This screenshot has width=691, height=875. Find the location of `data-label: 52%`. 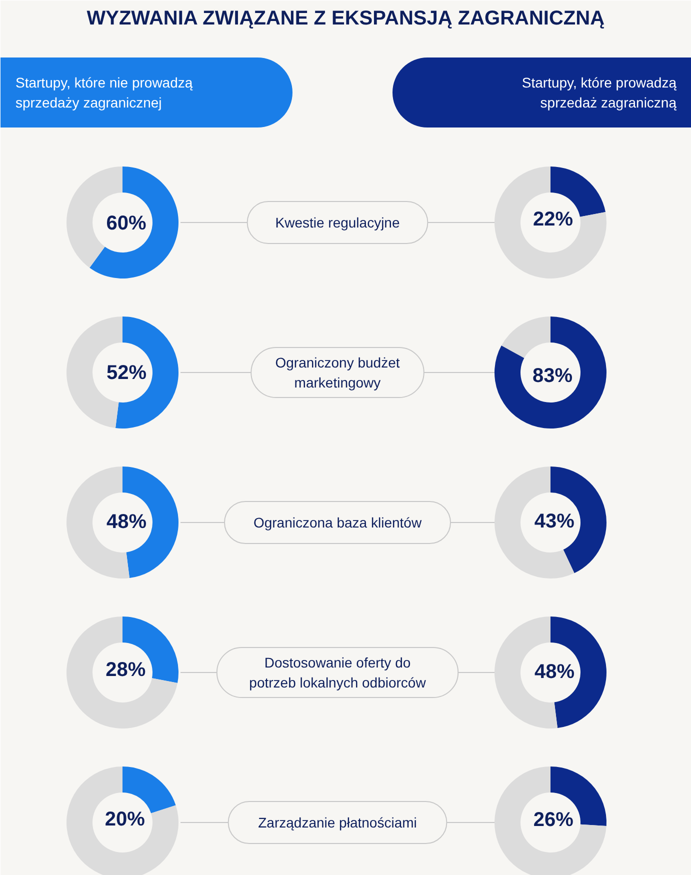

data-label: 52% is located at coordinates (126, 373).